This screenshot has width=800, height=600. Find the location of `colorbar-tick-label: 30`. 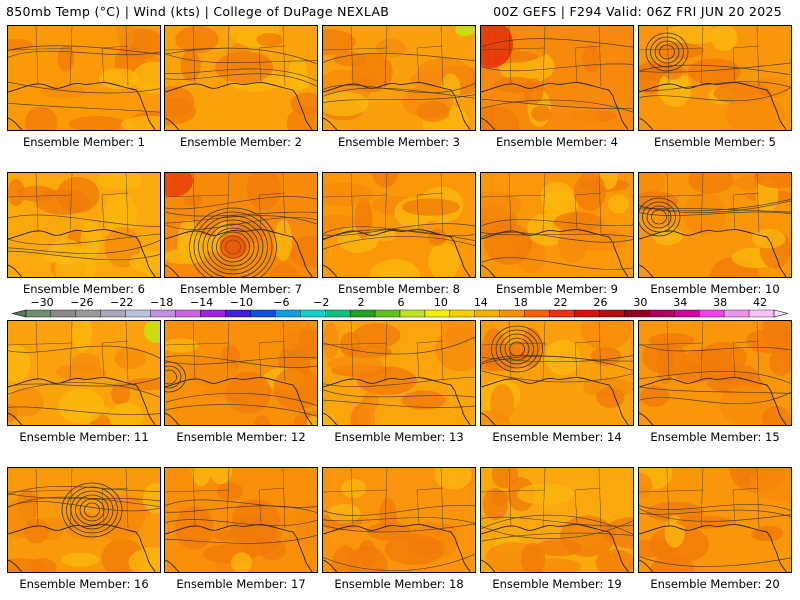

colorbar-tick-label: 30 is located at coordinates (640, 302).